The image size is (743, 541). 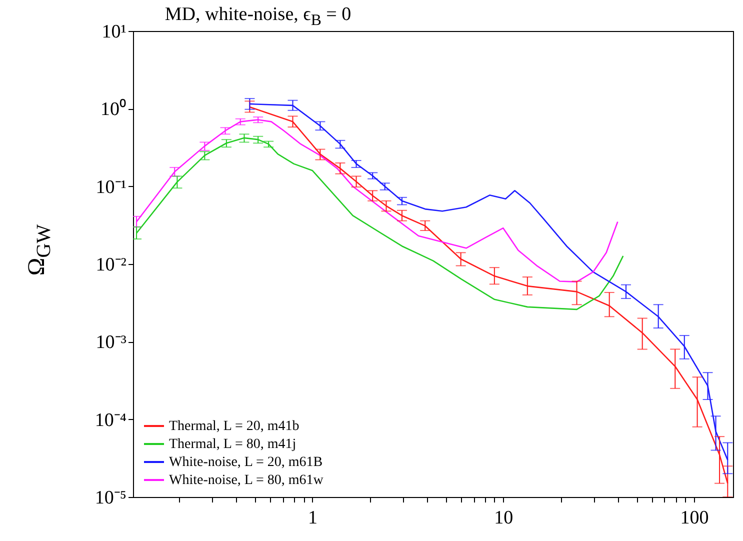 What do you see at coordinates (113, 109) in the screenshot?
I see `y-tick-label: 10⁰` at bounding box center [113, 109].